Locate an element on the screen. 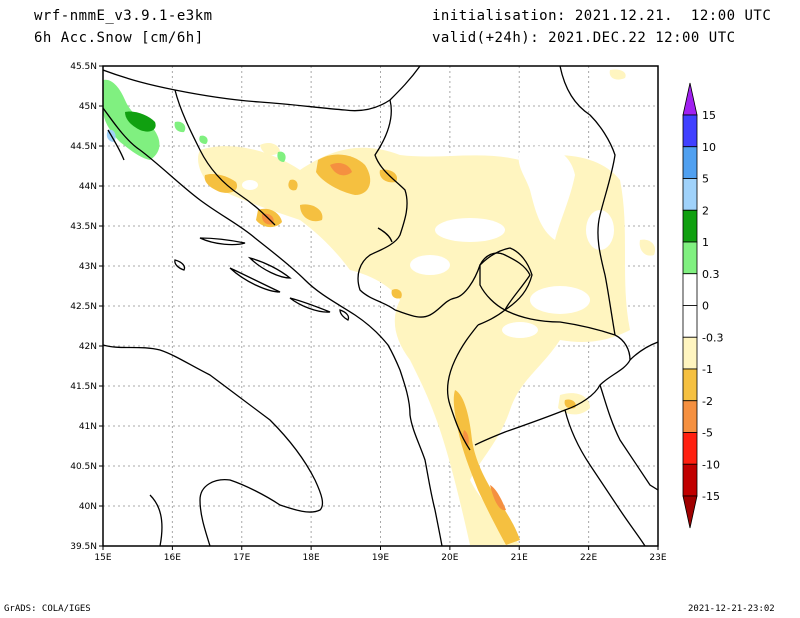  colorbar-label: 1 is located at coordinates (705, 242).